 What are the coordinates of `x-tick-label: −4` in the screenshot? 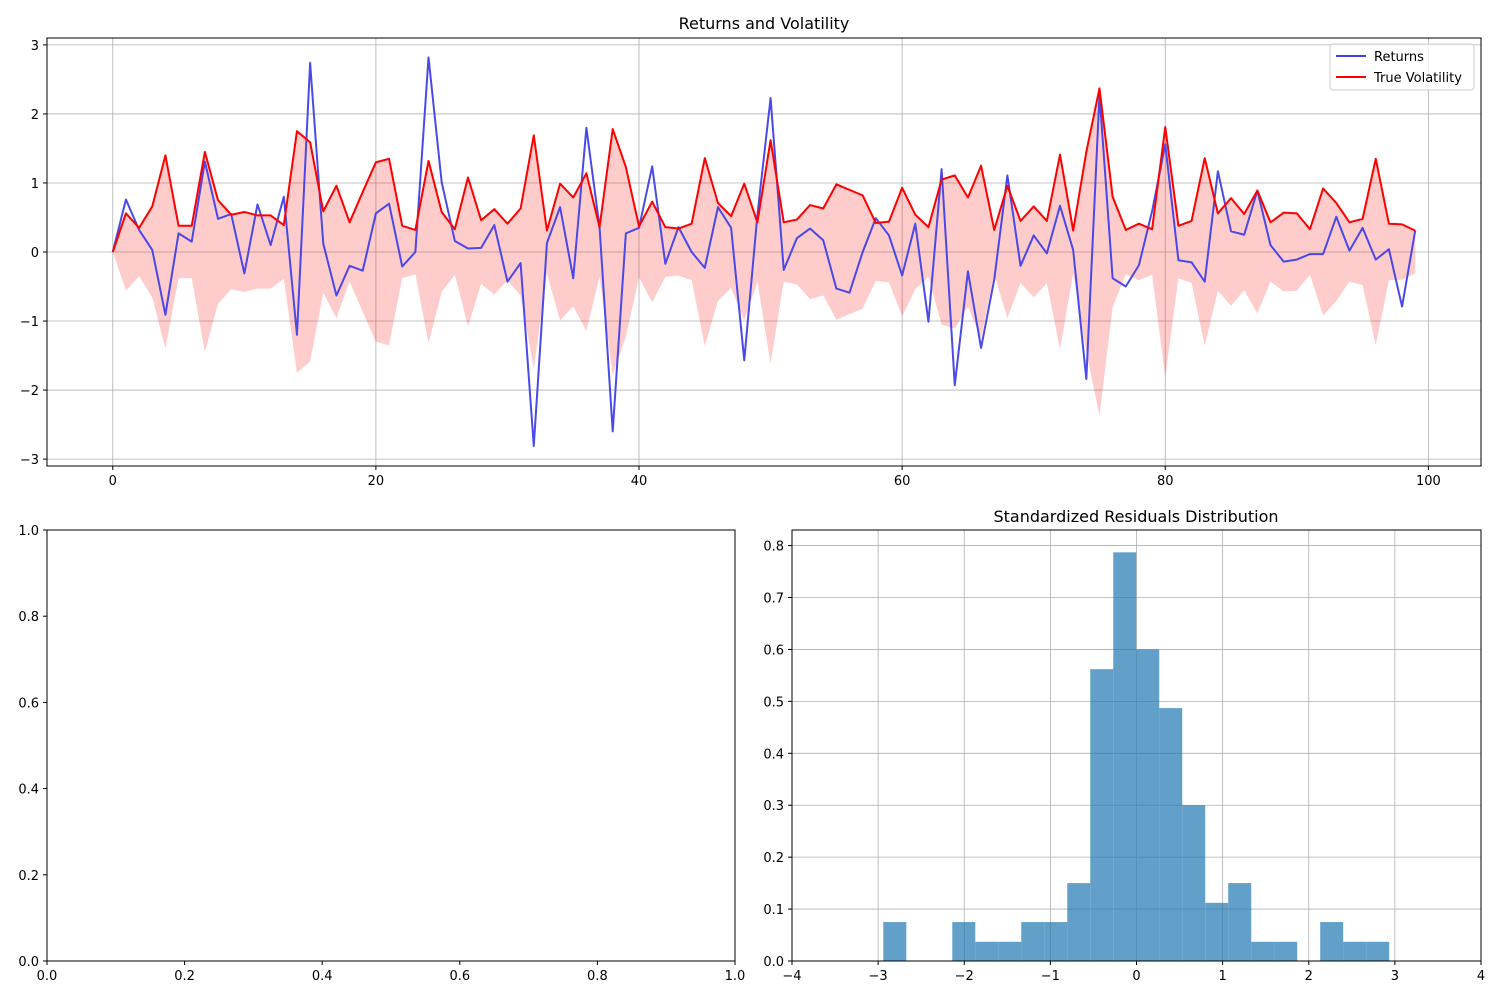 It's located at (791, 976).